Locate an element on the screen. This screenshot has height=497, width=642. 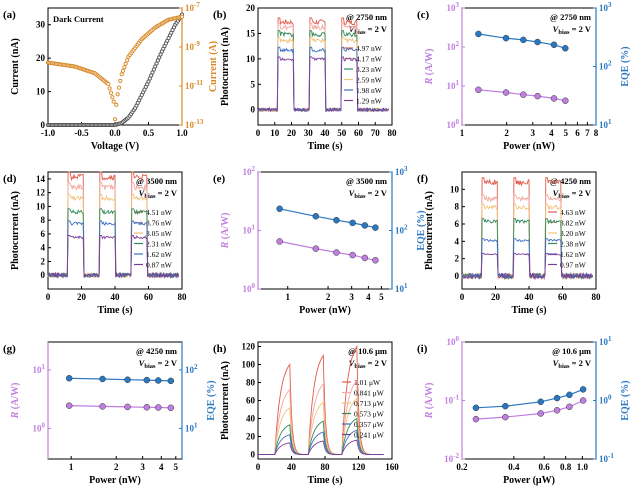
bias-subscript: bias is located at coordinates (150, 196).